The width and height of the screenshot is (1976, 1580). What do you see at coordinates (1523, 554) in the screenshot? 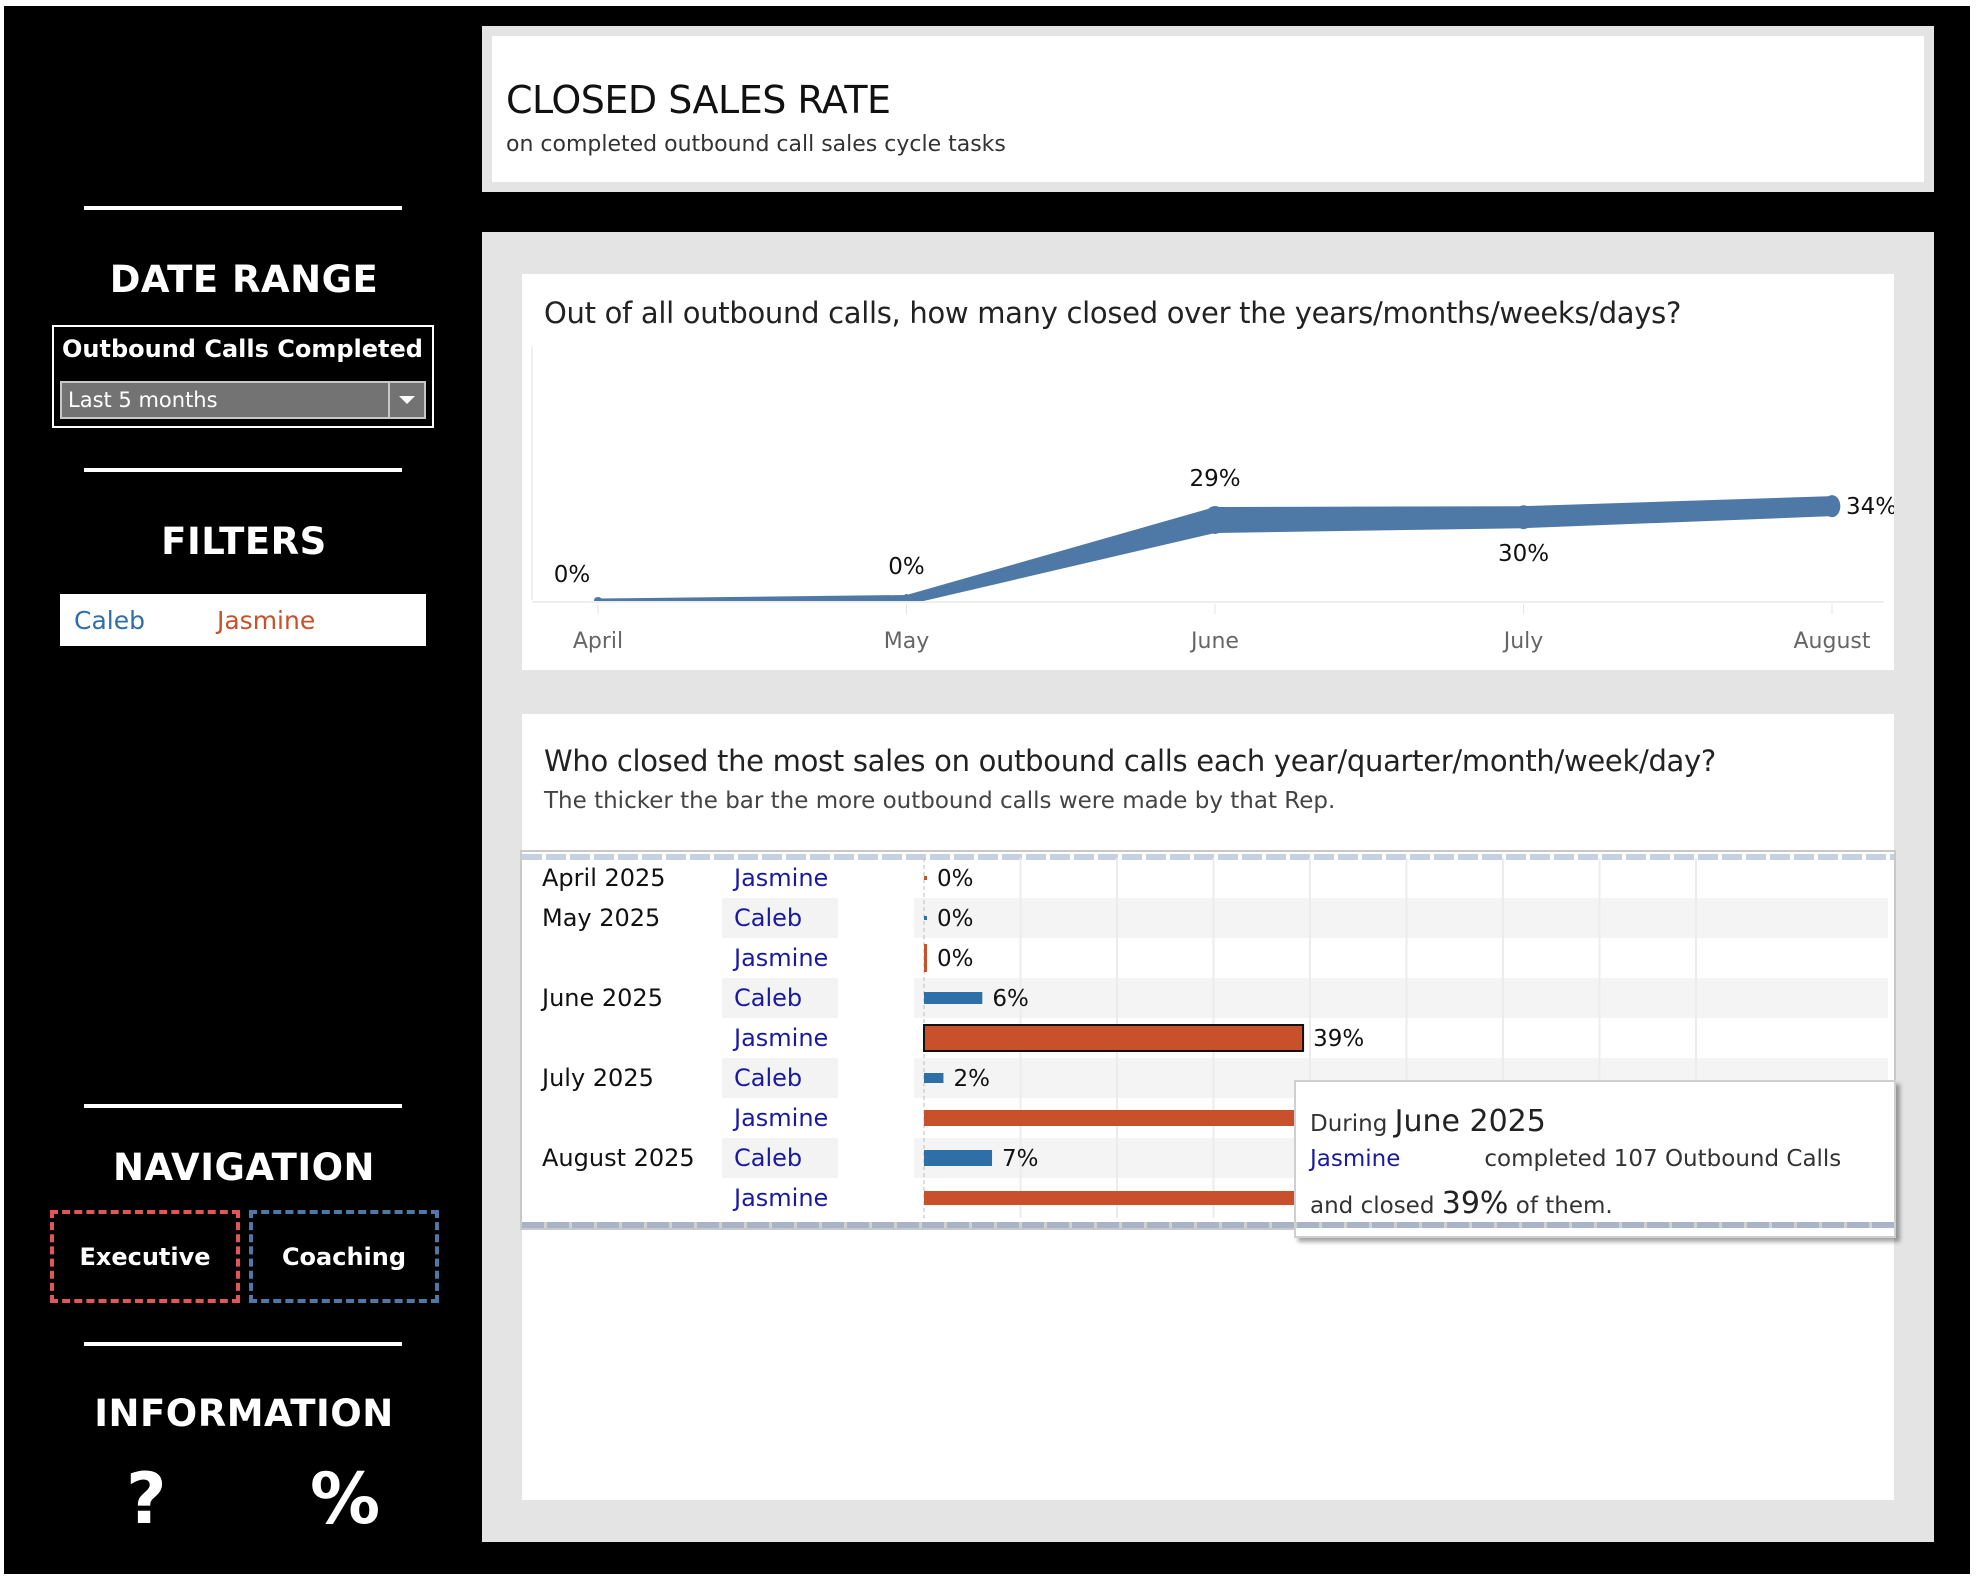
I see `data-label: 30%` at bounding box center [1523, 554].